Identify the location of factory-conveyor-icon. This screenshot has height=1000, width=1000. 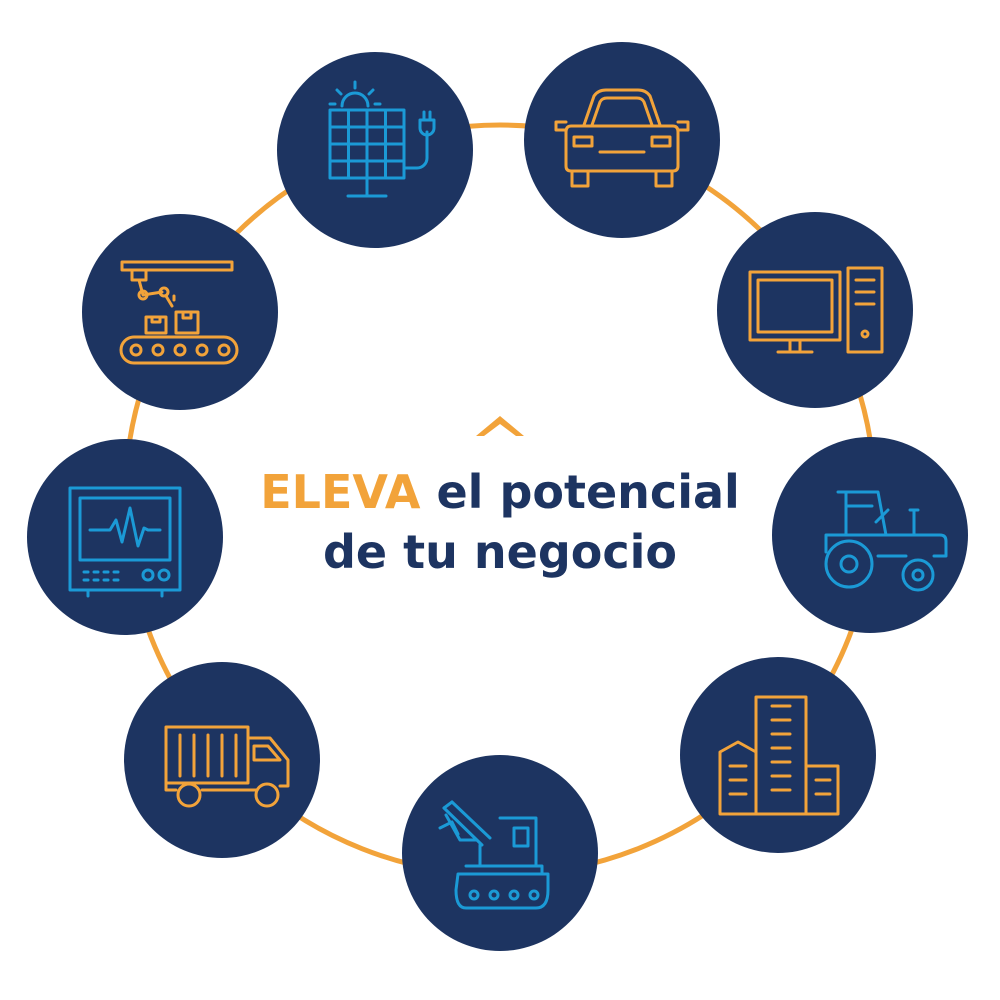
(180, 312).